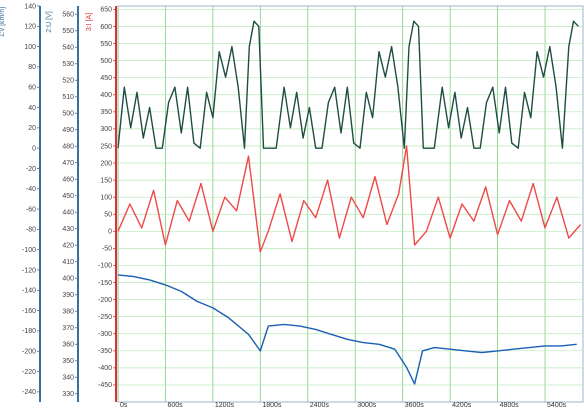 The width and height of the screenshot is (584, 414). What do you see at coordinates (29, 291) in the screenshot?
I see `speed-tick-label: -140` at bounding box center [29, 291].